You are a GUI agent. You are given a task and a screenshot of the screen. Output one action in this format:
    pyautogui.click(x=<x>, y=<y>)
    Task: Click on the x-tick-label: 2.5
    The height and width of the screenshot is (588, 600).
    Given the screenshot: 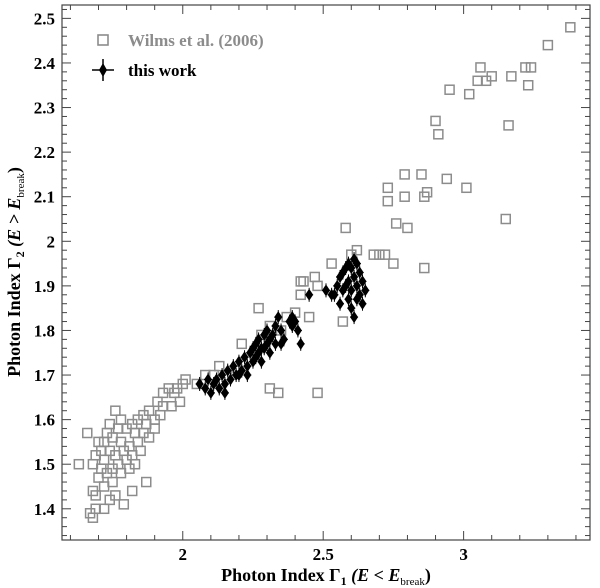 What is the action you would take?
    pyautogui.click(x=323, y=554)
    